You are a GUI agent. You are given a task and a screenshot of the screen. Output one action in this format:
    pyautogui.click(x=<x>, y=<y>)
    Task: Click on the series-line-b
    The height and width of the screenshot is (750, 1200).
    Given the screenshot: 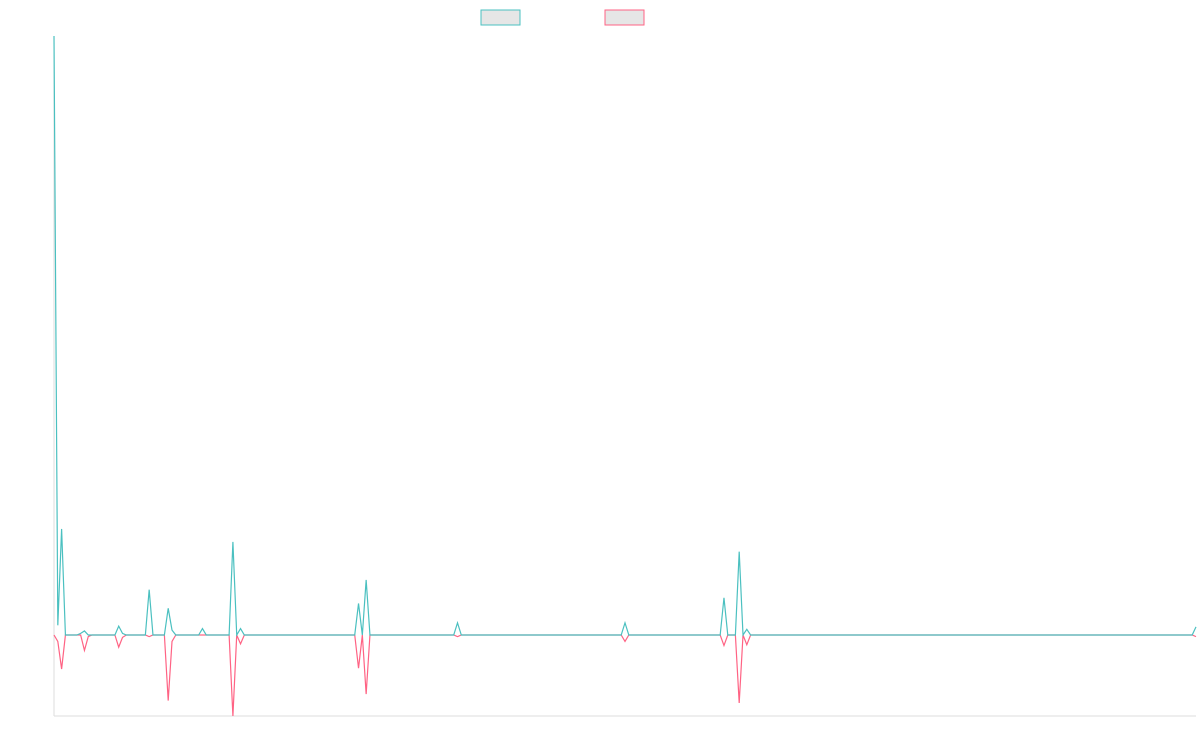 What is the action you would take?
    pyautogui.click(x=625, y=675)
    